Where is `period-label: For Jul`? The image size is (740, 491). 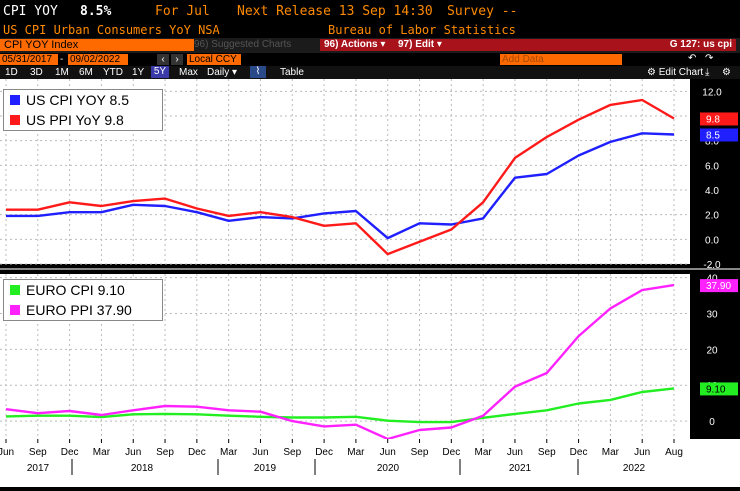 period-label: For Jul is located at coordinates (182, 11).